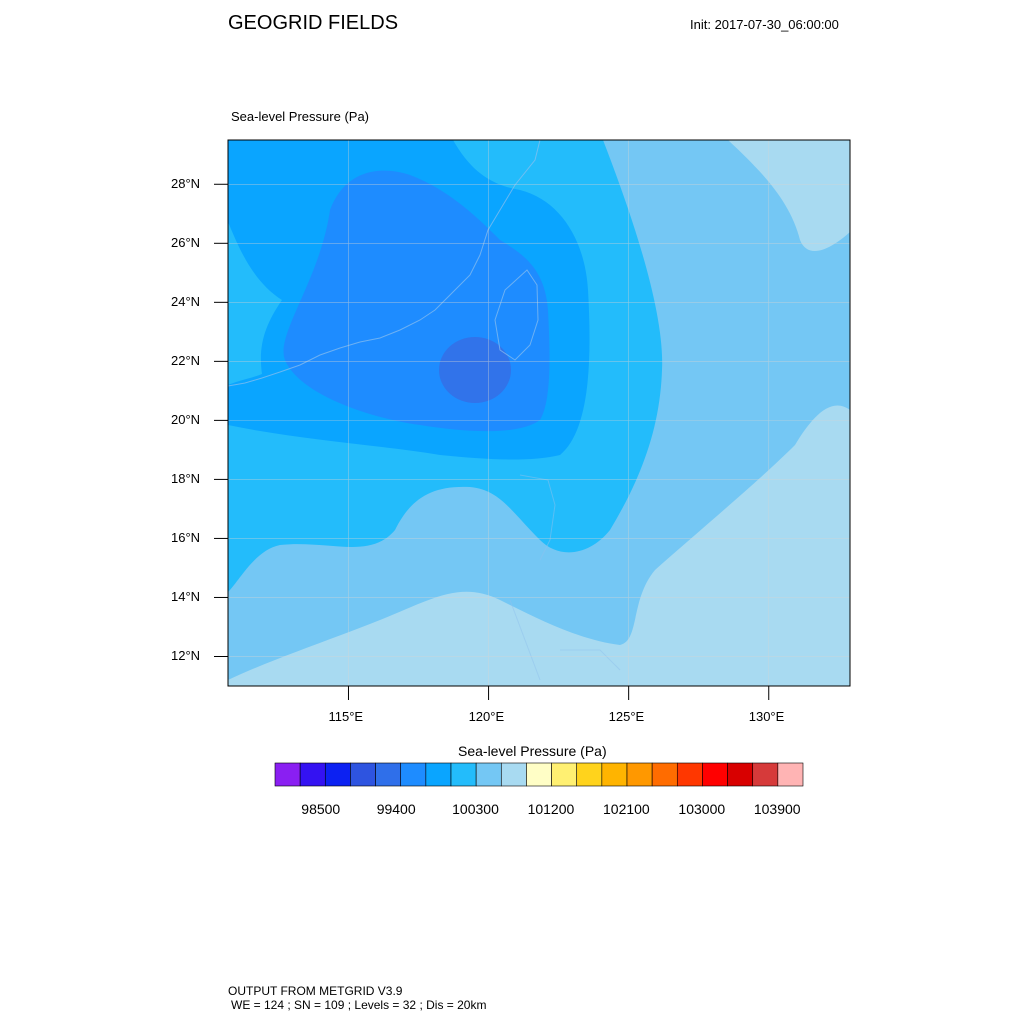 This screenshot has height=1024, width=1024. Describe the element at coordinates (186, 361) in the screenshot. I see `lat-tick-label: 22°N` at that location.